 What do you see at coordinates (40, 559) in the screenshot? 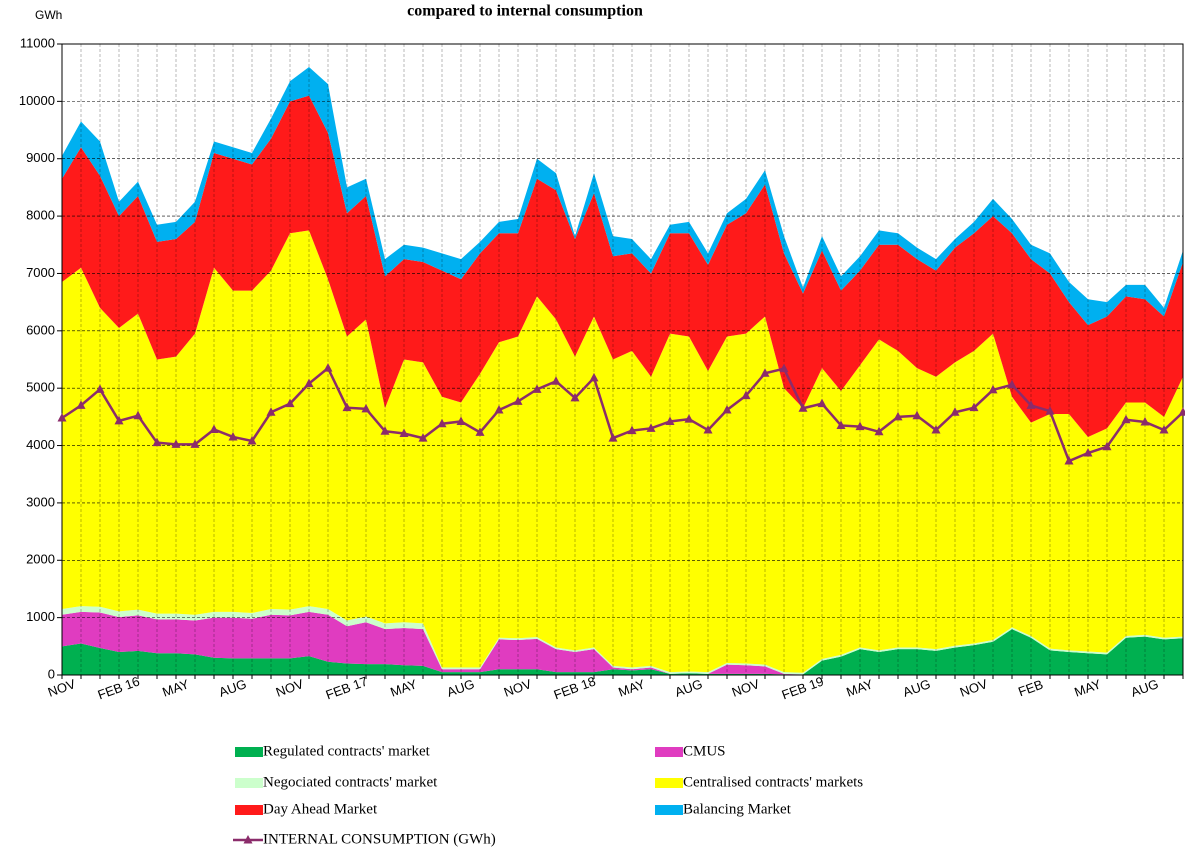
I see `y-tick-label: 2000` at bounding box center [40, 559].